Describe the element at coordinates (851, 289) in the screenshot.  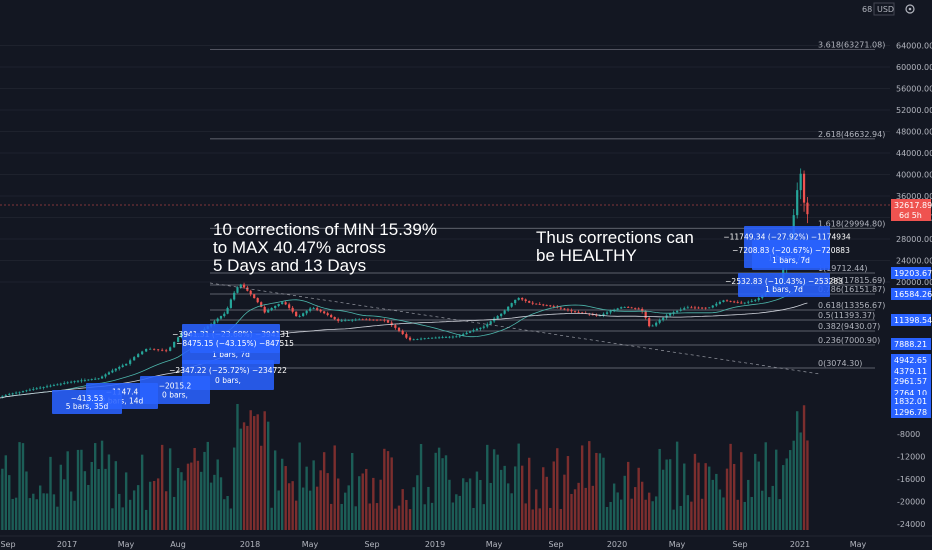
I see `fib-label: 0.786(16151.87)` at that location.